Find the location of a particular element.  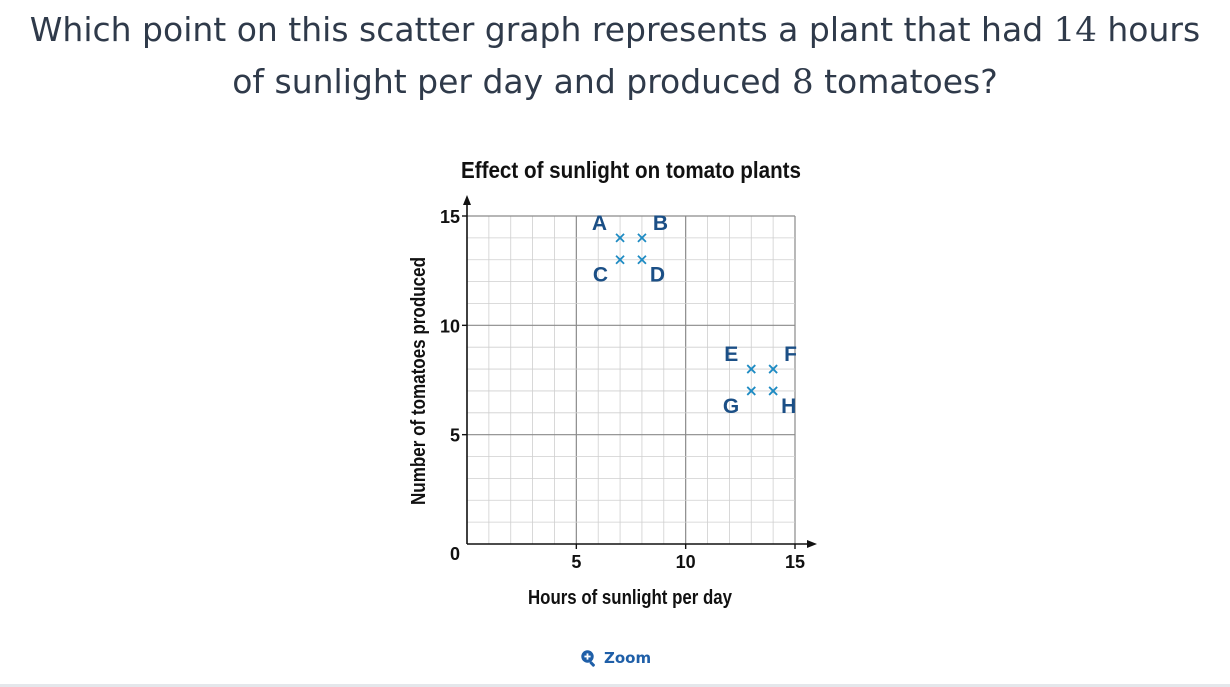

question-number-tomatoes: 8 is located at coordinates (802, 82).